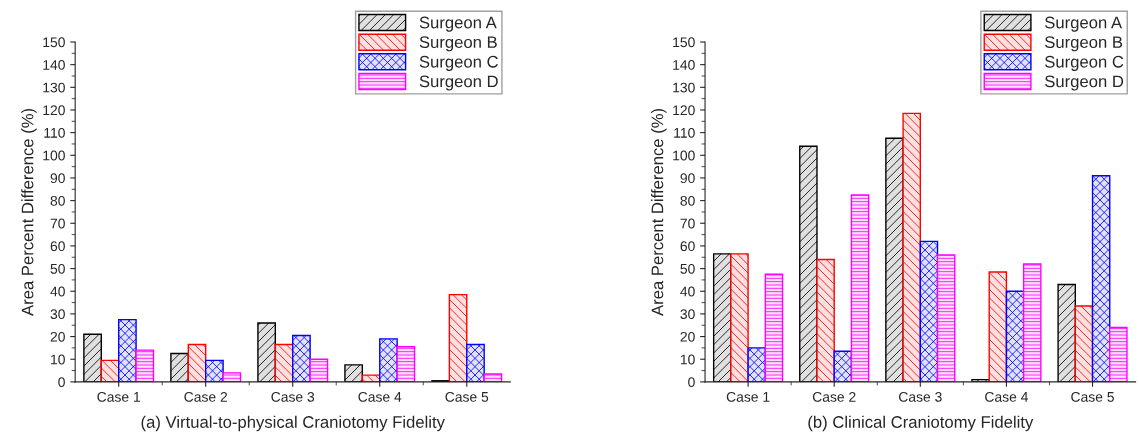 The image size is (1139, 442). I want to click on x-axis-title: (a) Virtual-to-physical Craniotomy Fidelity, so click(293, 423).